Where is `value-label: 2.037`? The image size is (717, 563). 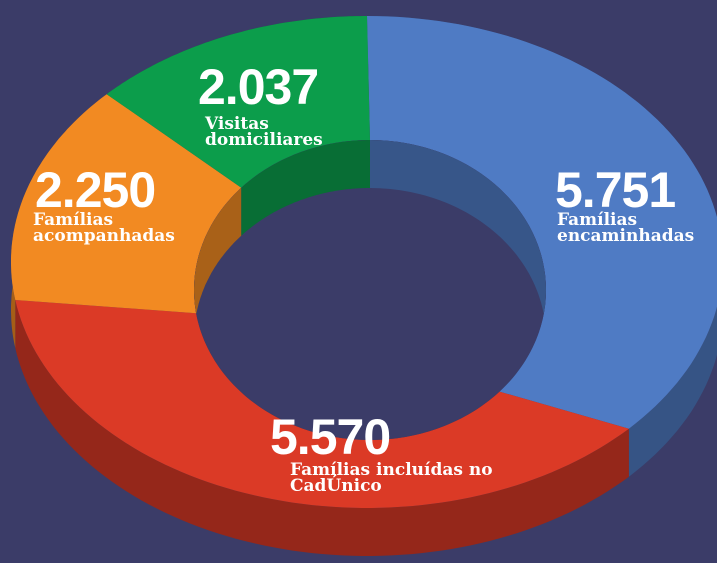
value-label: 2.037 is located at coordinates (258, 87).